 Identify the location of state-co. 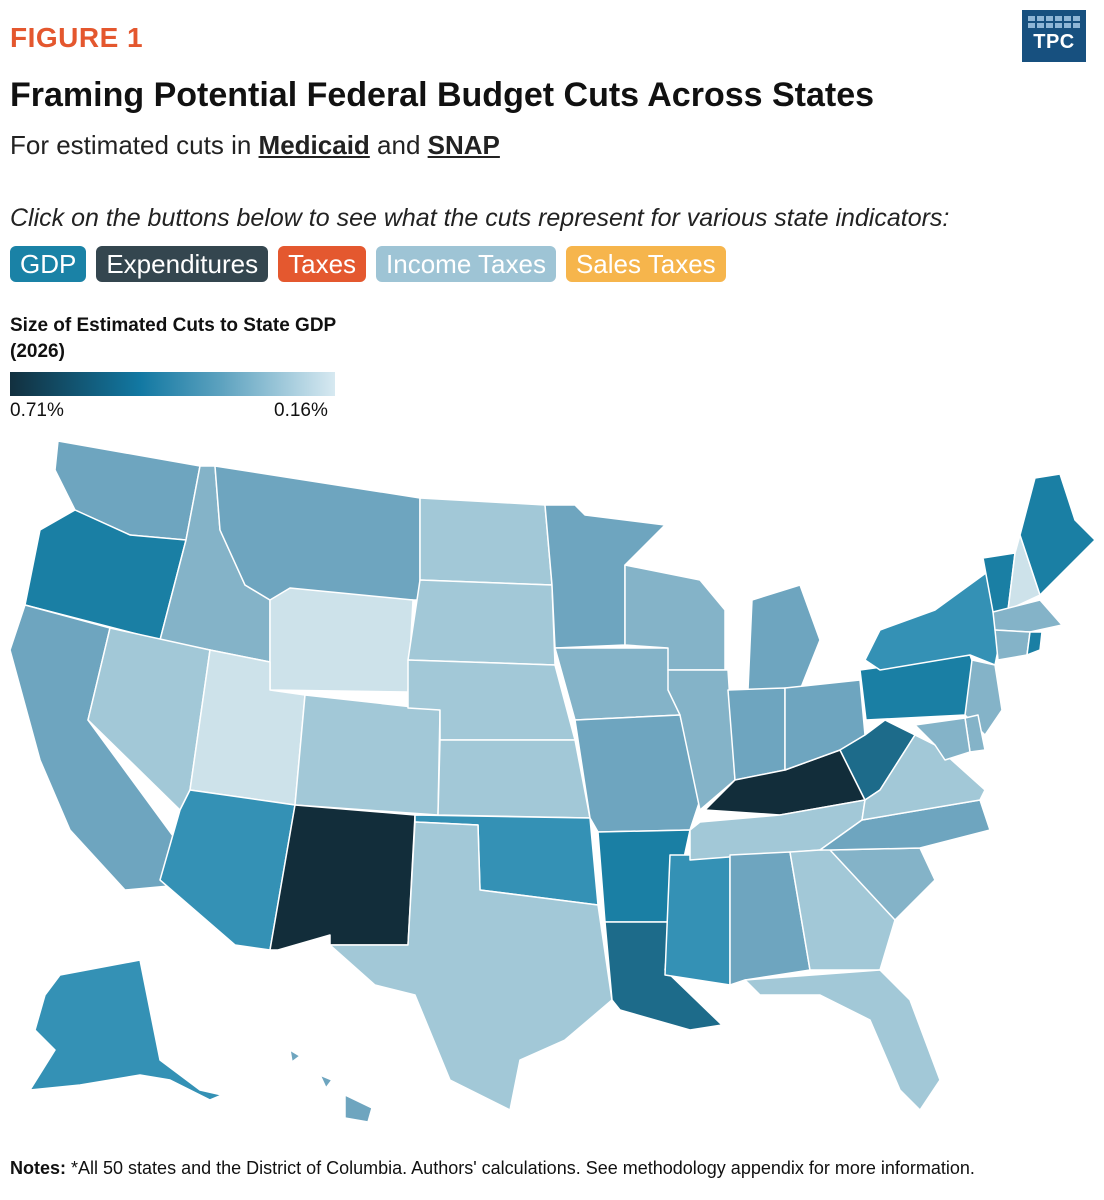
(367, 755).